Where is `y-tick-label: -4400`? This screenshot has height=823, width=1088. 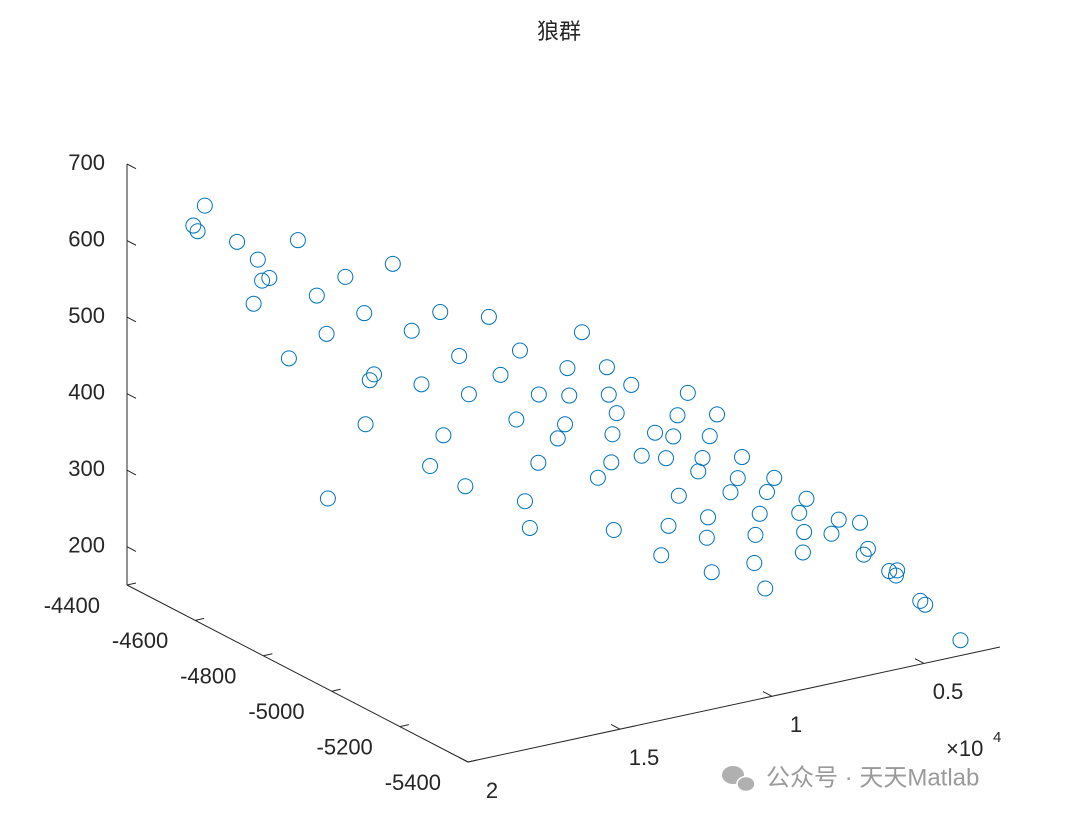 y-tick-label: -4400 is located at coordinates (72, 605).